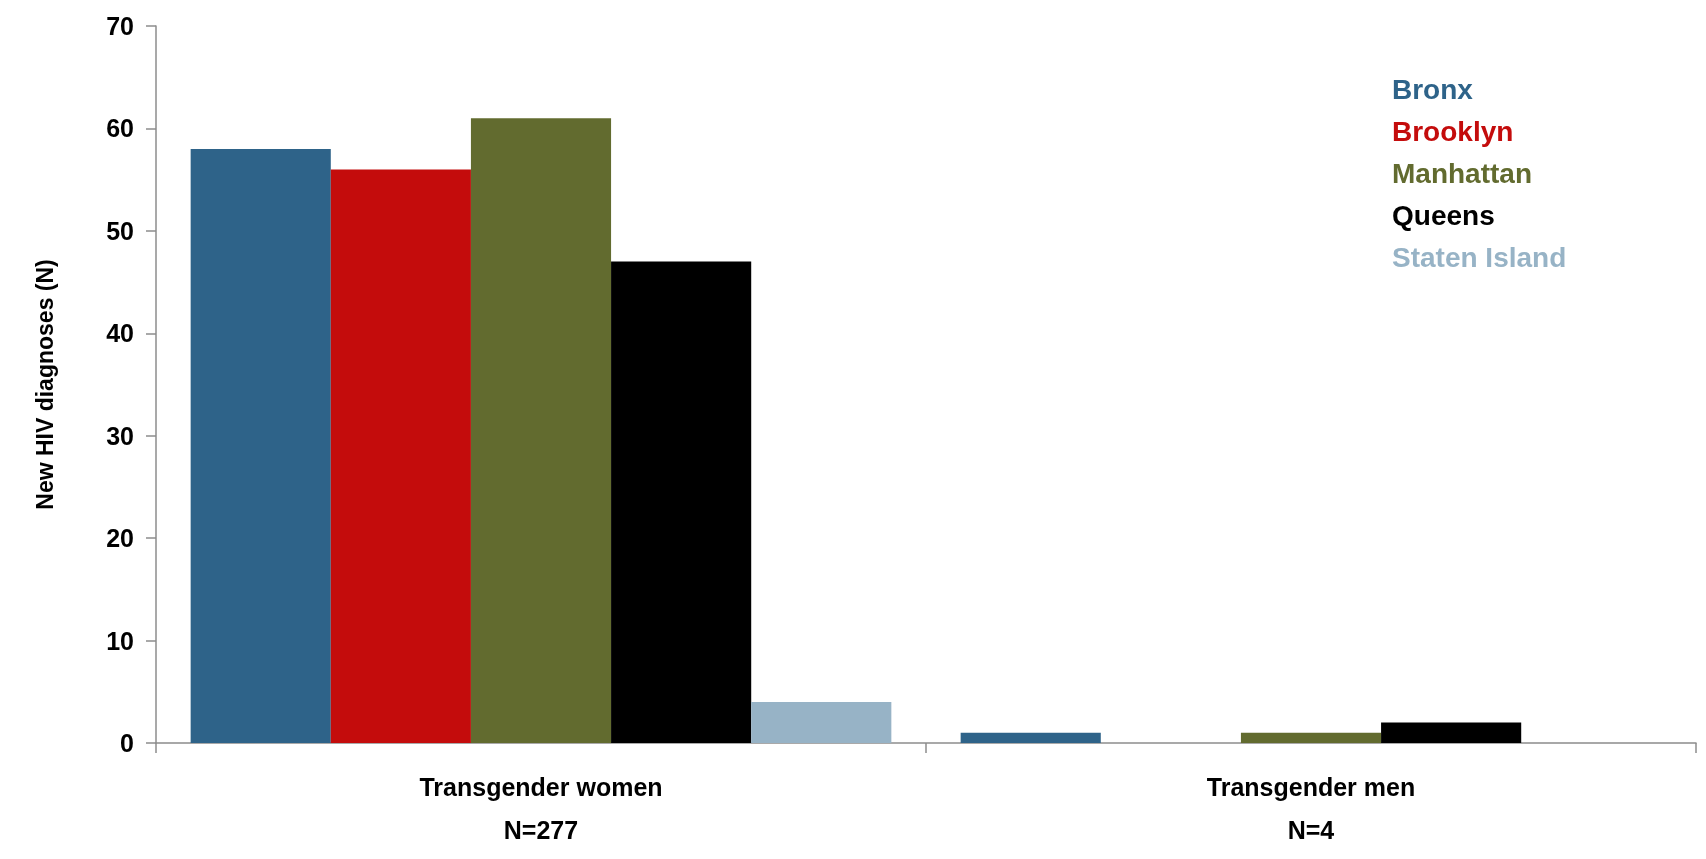  I want to click on text: Queens, so click(1443, 215).